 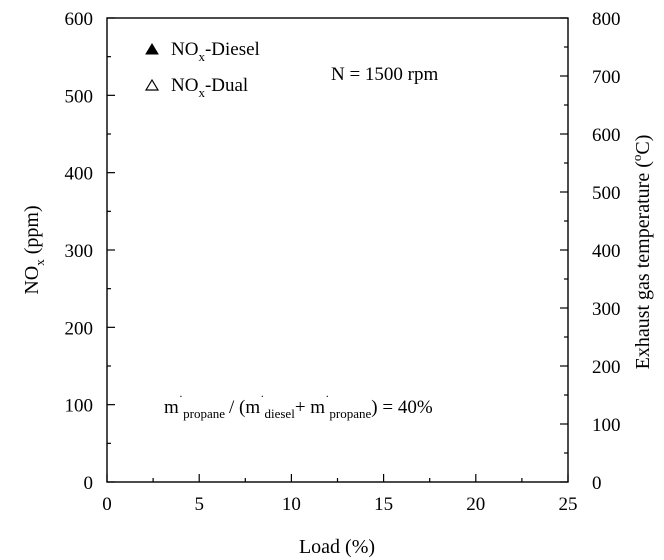 I want to click on y2-tick-label: 600, so click(x=606, y=135).